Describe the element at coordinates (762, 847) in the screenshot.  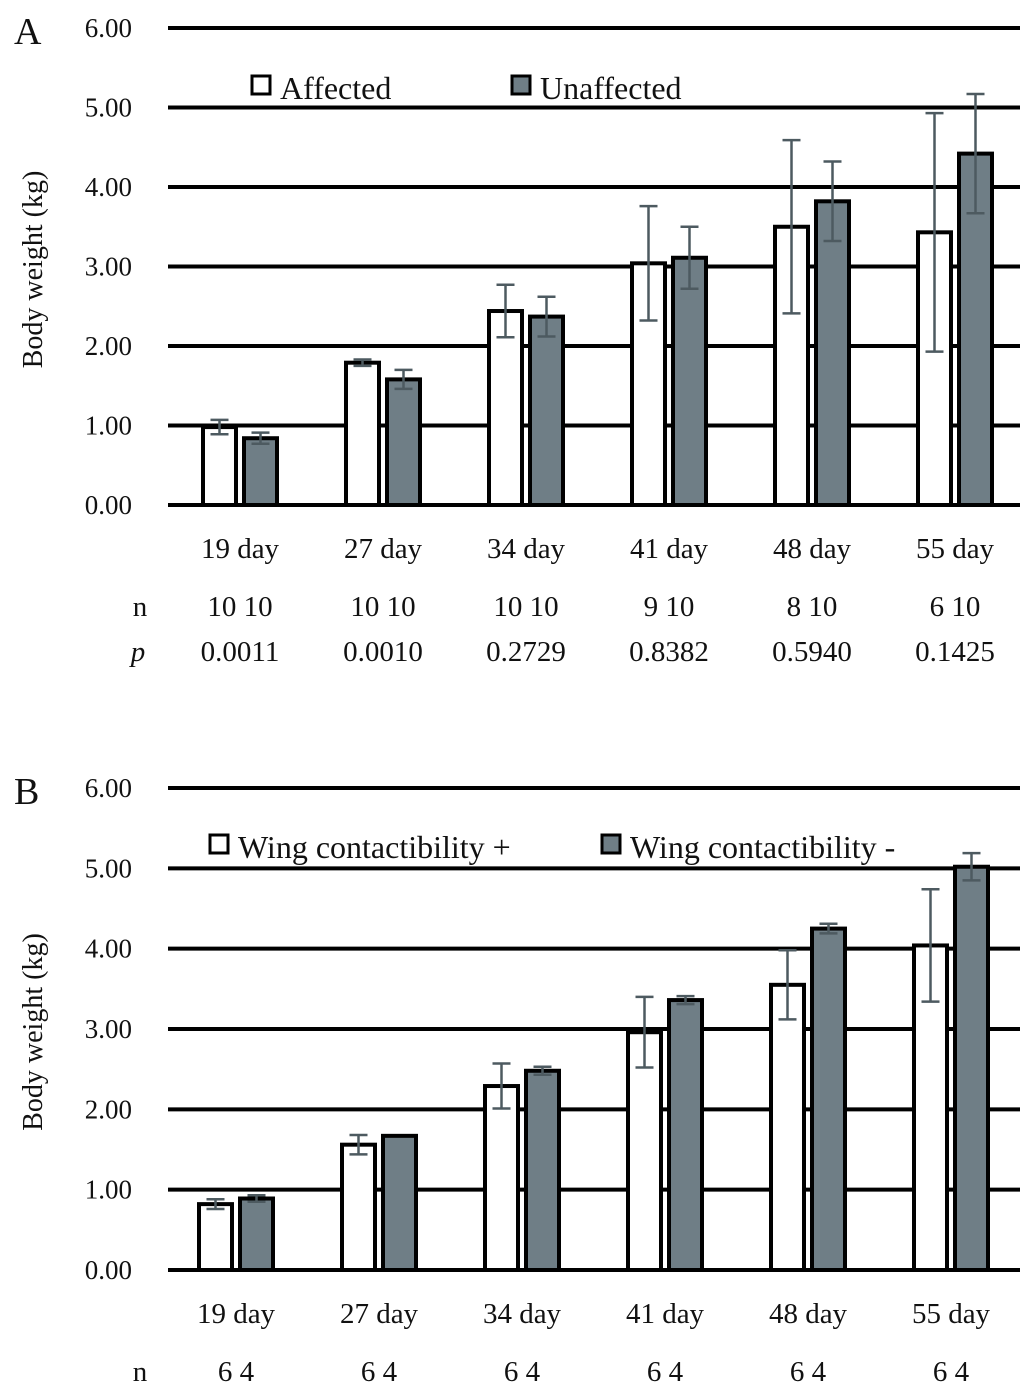
I see `panel-b-legend-label-1: Wing contactibility -` at that location.